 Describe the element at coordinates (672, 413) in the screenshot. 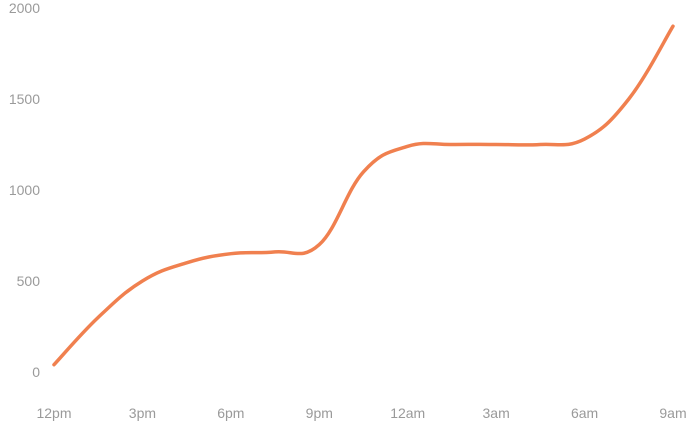

I see `x-tick-label: 9am` at that location.